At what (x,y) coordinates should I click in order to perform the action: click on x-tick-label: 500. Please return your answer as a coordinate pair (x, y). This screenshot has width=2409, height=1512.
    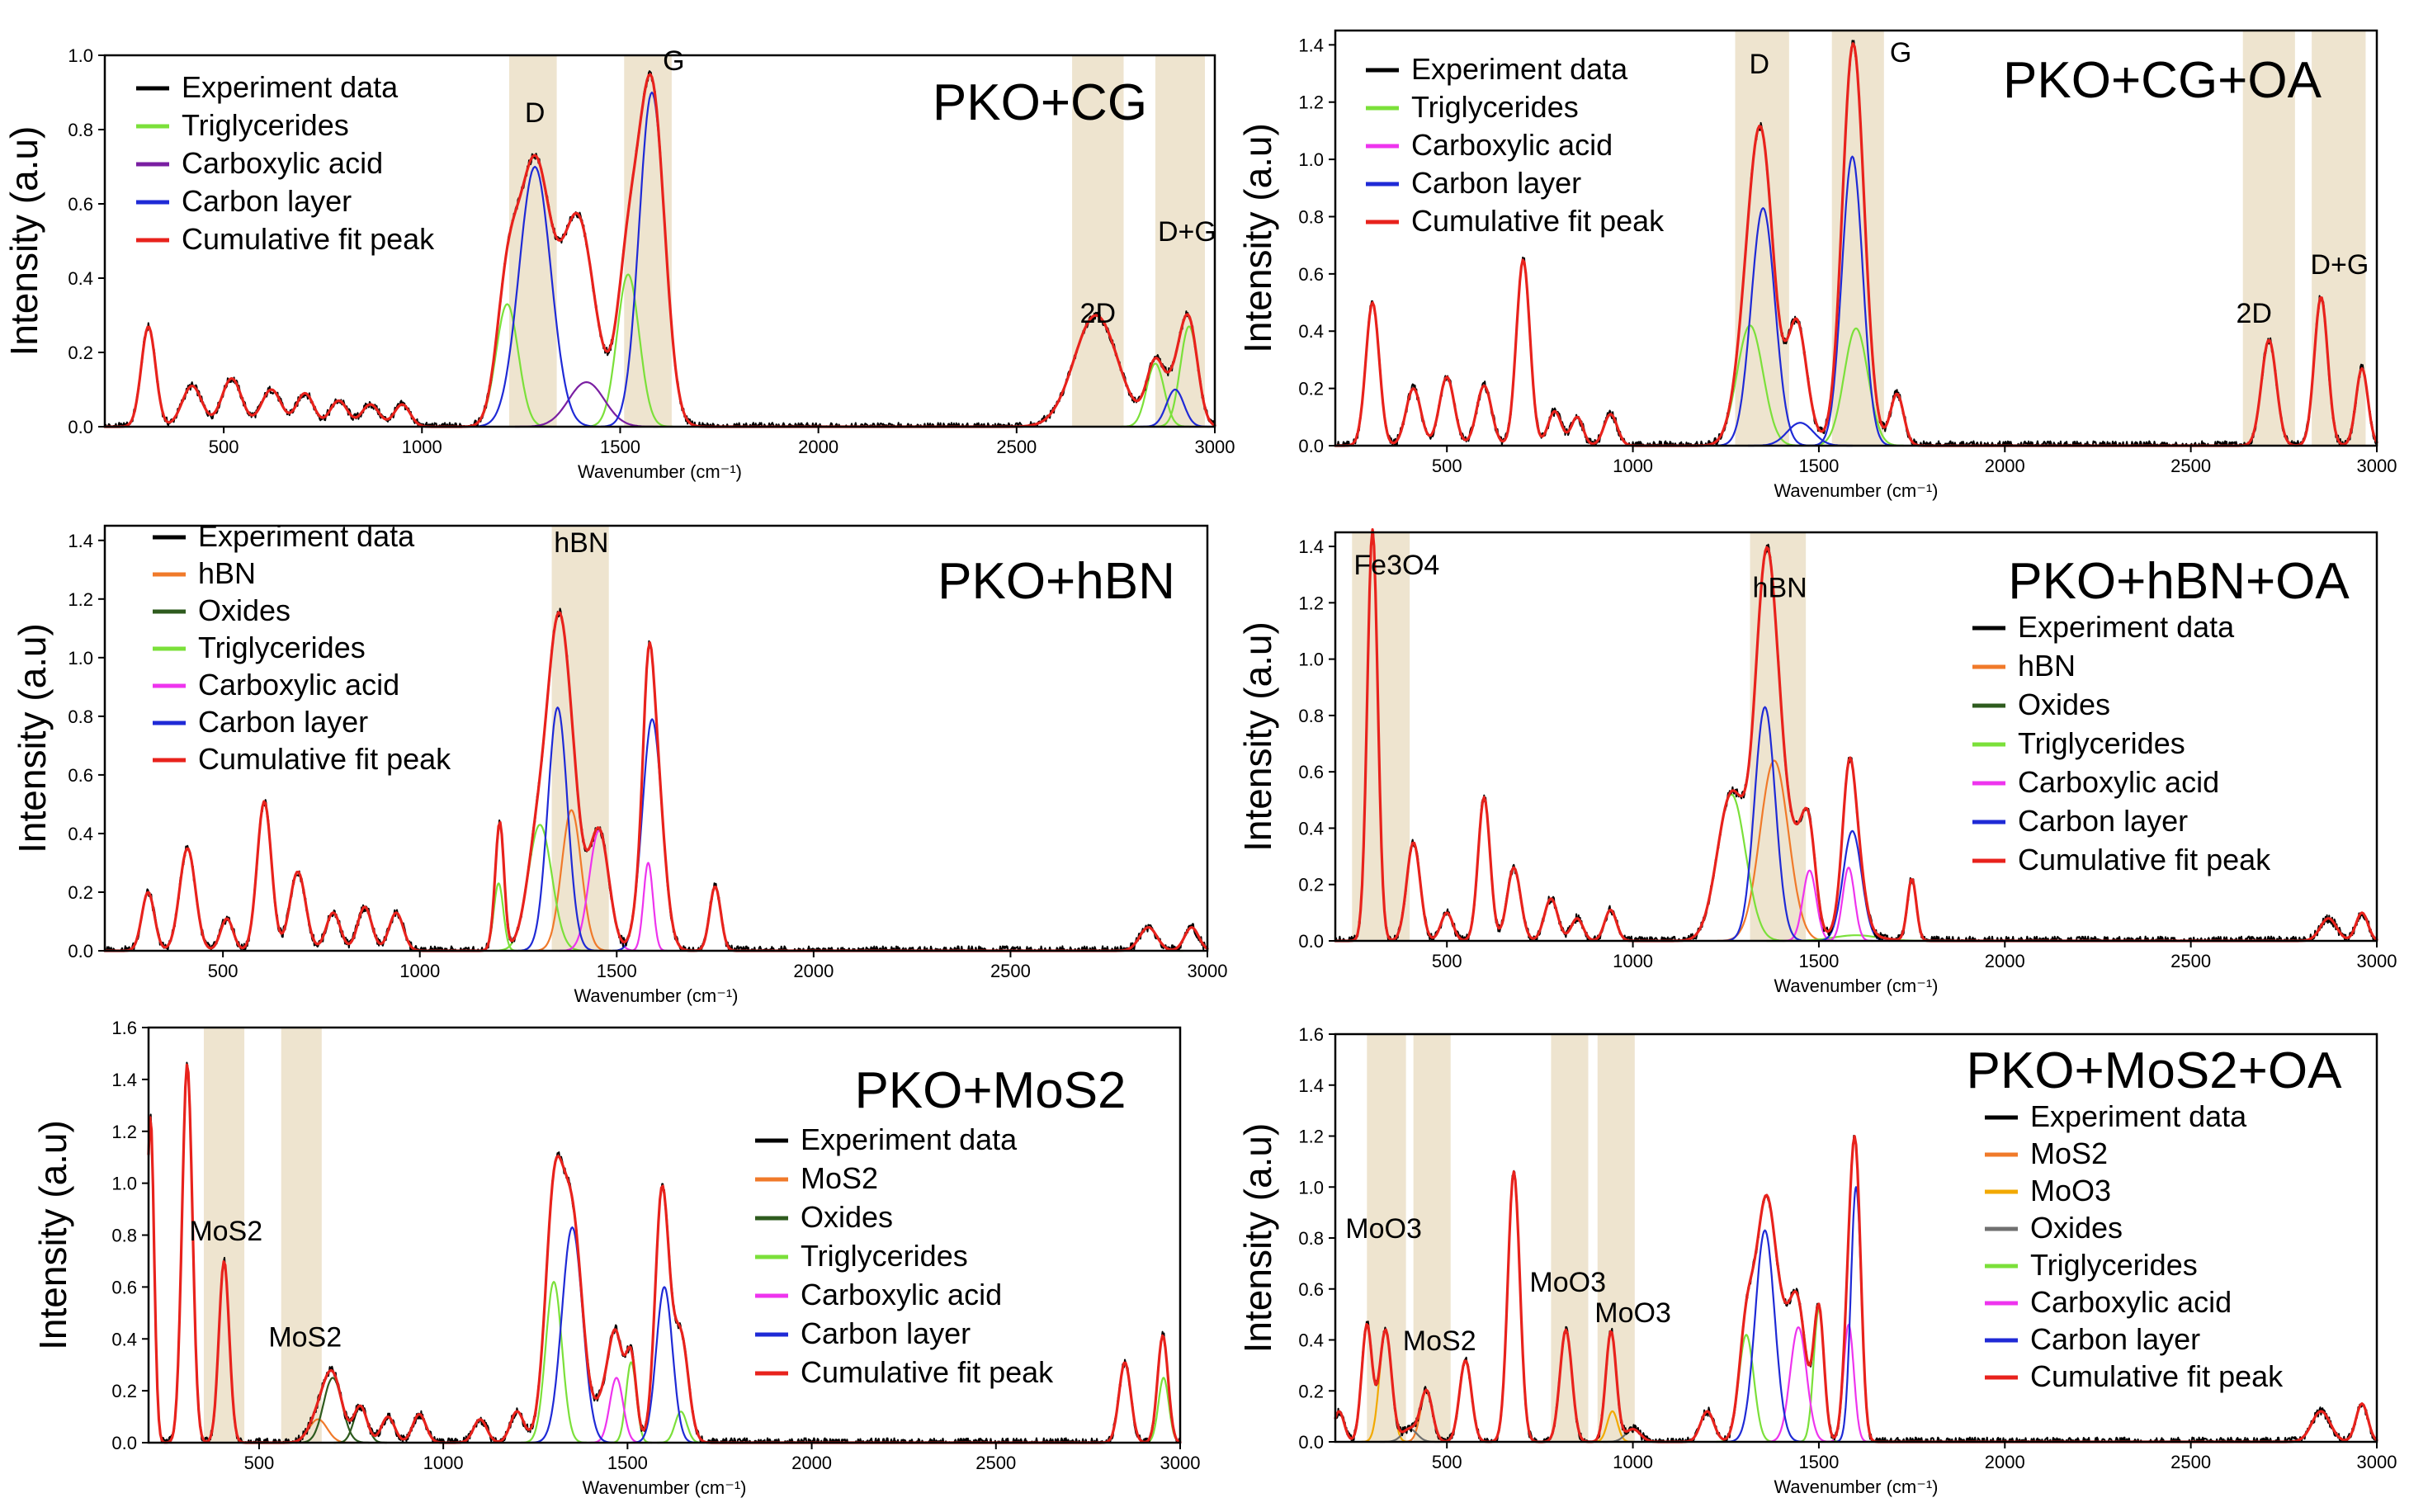
    Looking at the image, I should click on (224, 447).